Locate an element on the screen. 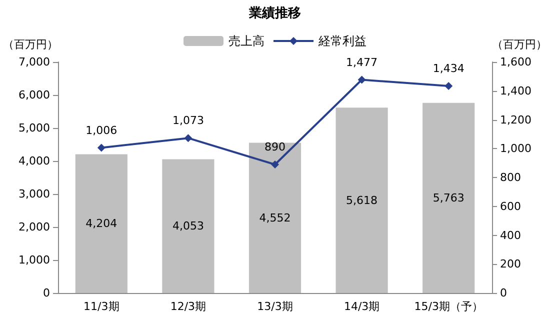 The width and height of the screenshot is (550, 321). data-label: 4,053 is located at coordinates (188, 226).